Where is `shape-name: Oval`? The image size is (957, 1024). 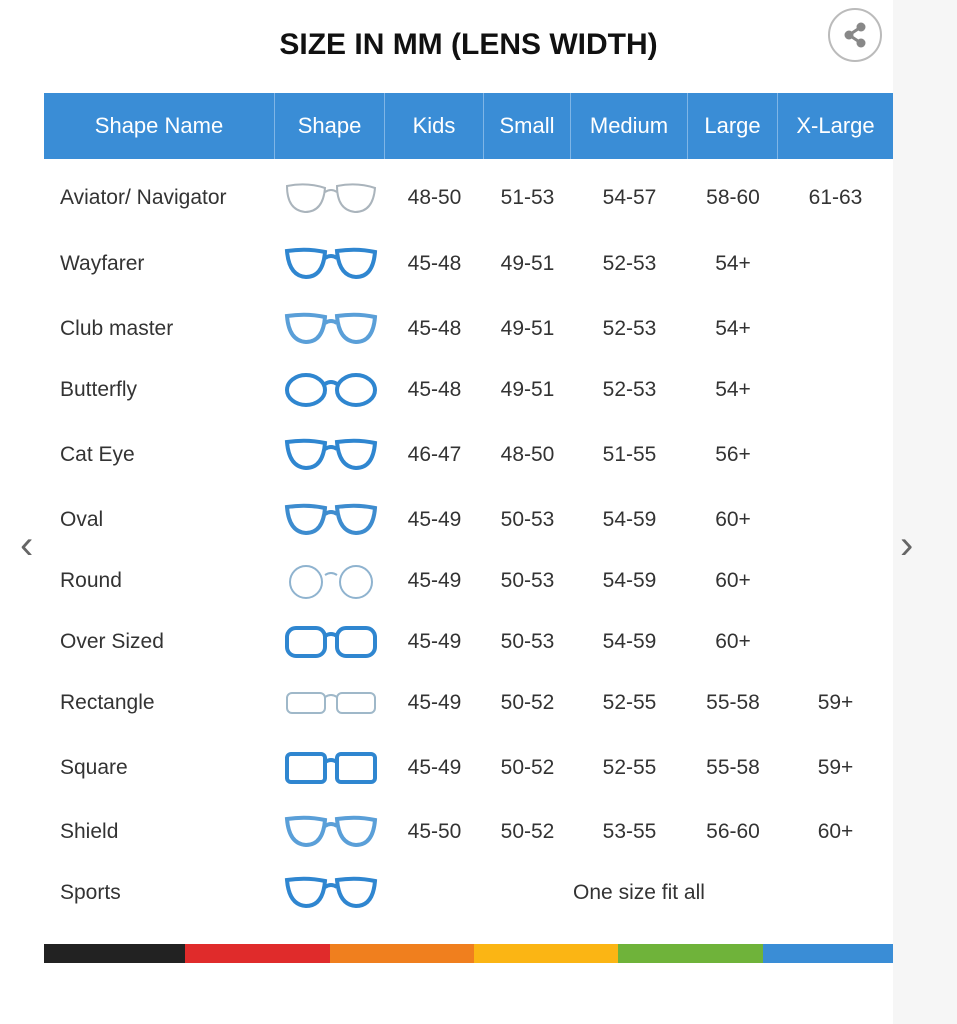 shape-name: Oval is located at coordinates (82, 519).